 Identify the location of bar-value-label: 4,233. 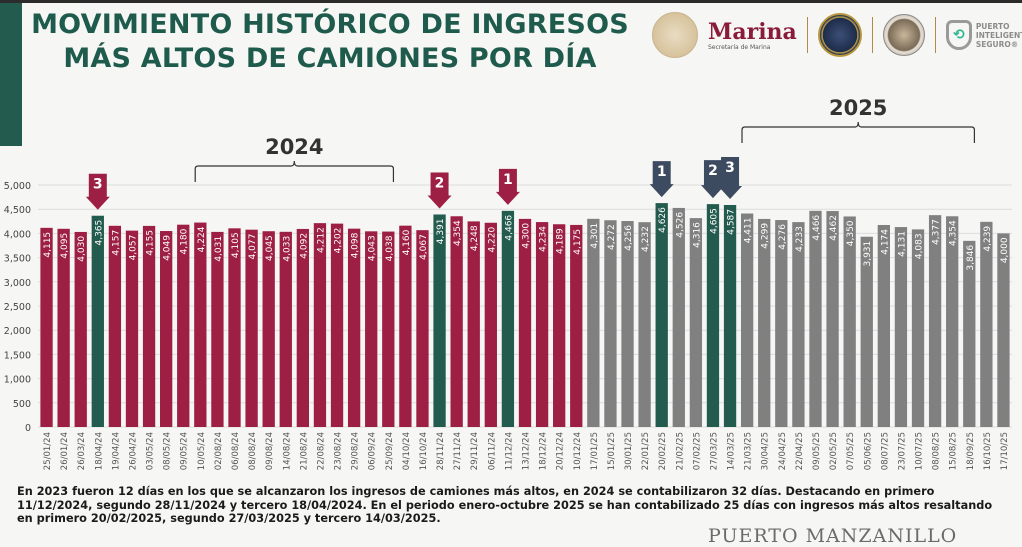
(800, 239).